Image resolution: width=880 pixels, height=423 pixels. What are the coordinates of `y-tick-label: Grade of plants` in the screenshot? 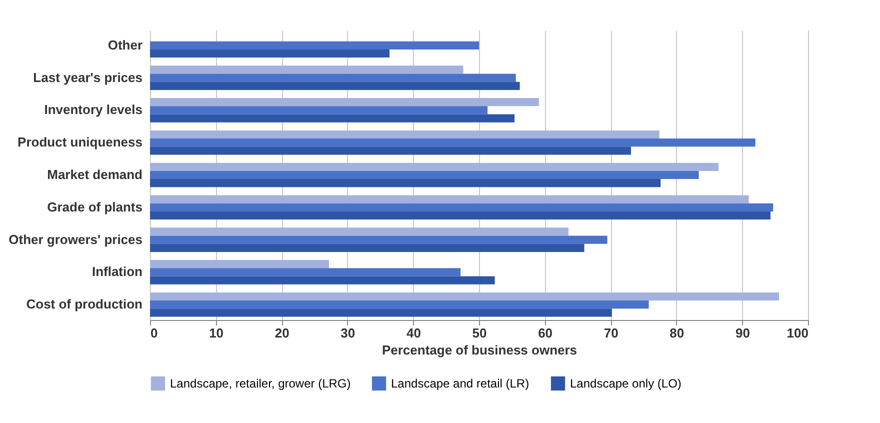 It's located at (94, 206).